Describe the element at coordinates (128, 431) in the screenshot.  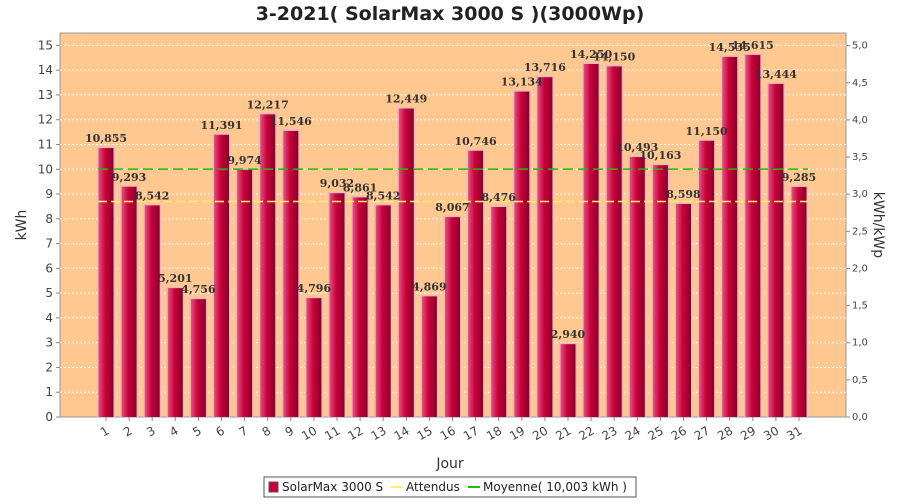
I see `x-tick-label: 2` at that location.